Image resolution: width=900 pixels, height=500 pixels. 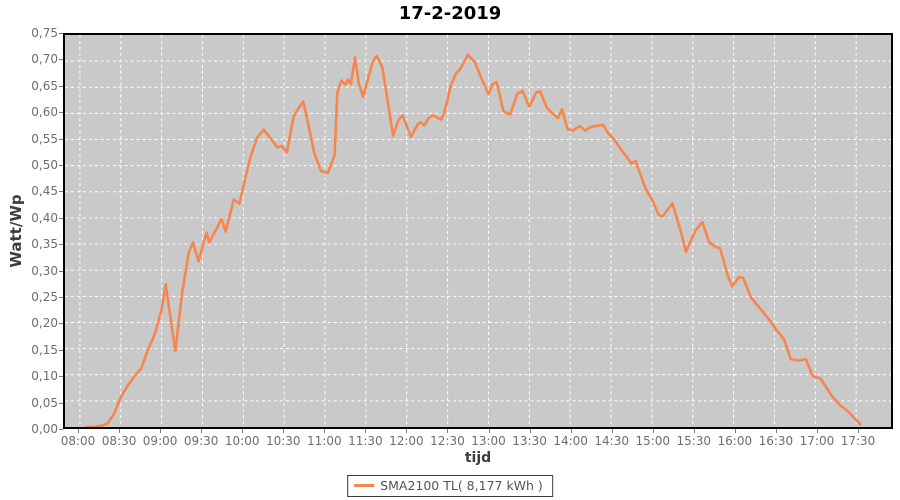 What do you see at coordinates (242, 441) in the screenshot?
I see `x-tick-label: 10:00` at bounding box center [242, 441].